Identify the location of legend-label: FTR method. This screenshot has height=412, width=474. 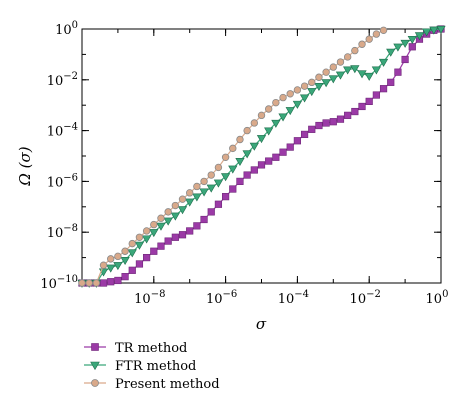
(155, 366).